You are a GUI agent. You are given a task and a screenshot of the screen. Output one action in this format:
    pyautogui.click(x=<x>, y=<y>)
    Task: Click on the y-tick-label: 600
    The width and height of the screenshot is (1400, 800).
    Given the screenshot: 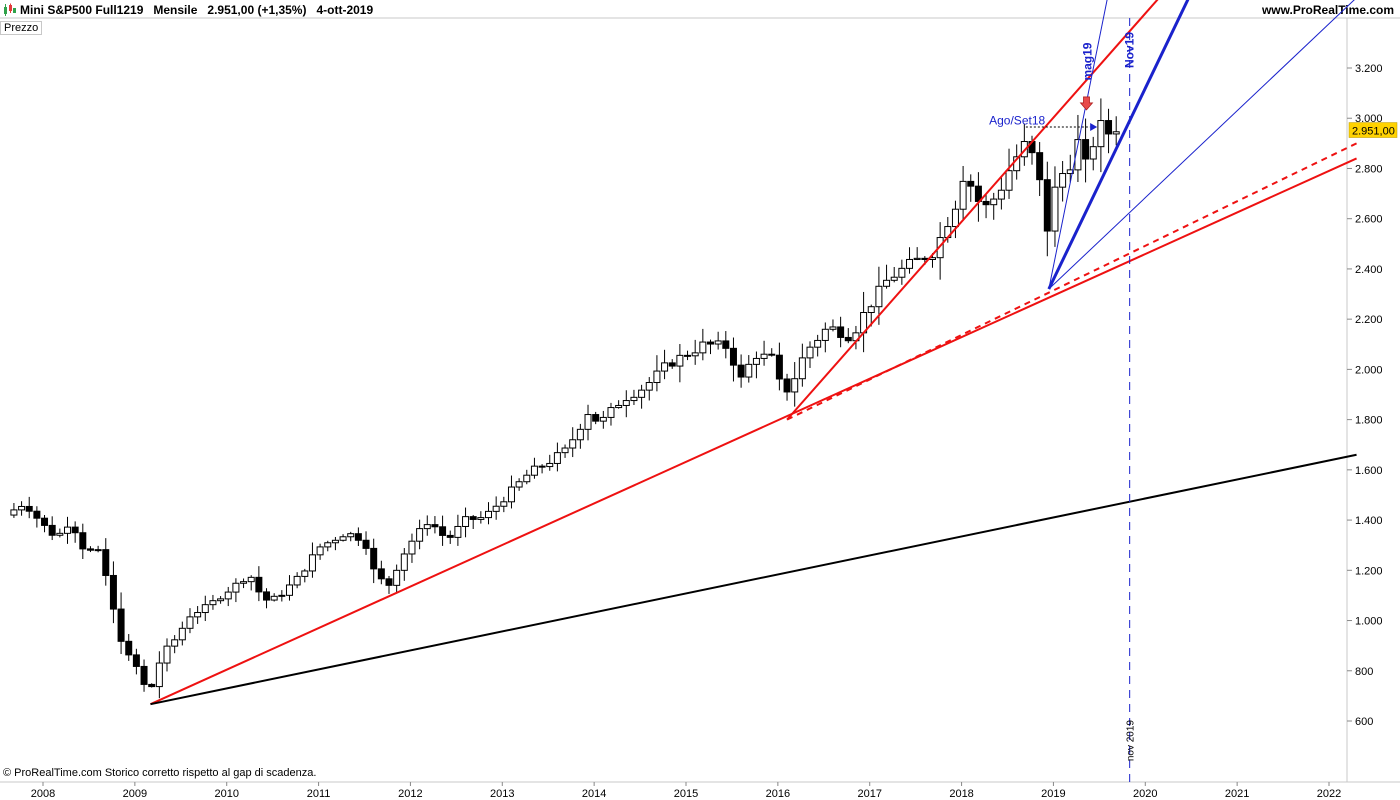 What is the action you would take?
    pyautogui.click(x=1364, y=722)
    